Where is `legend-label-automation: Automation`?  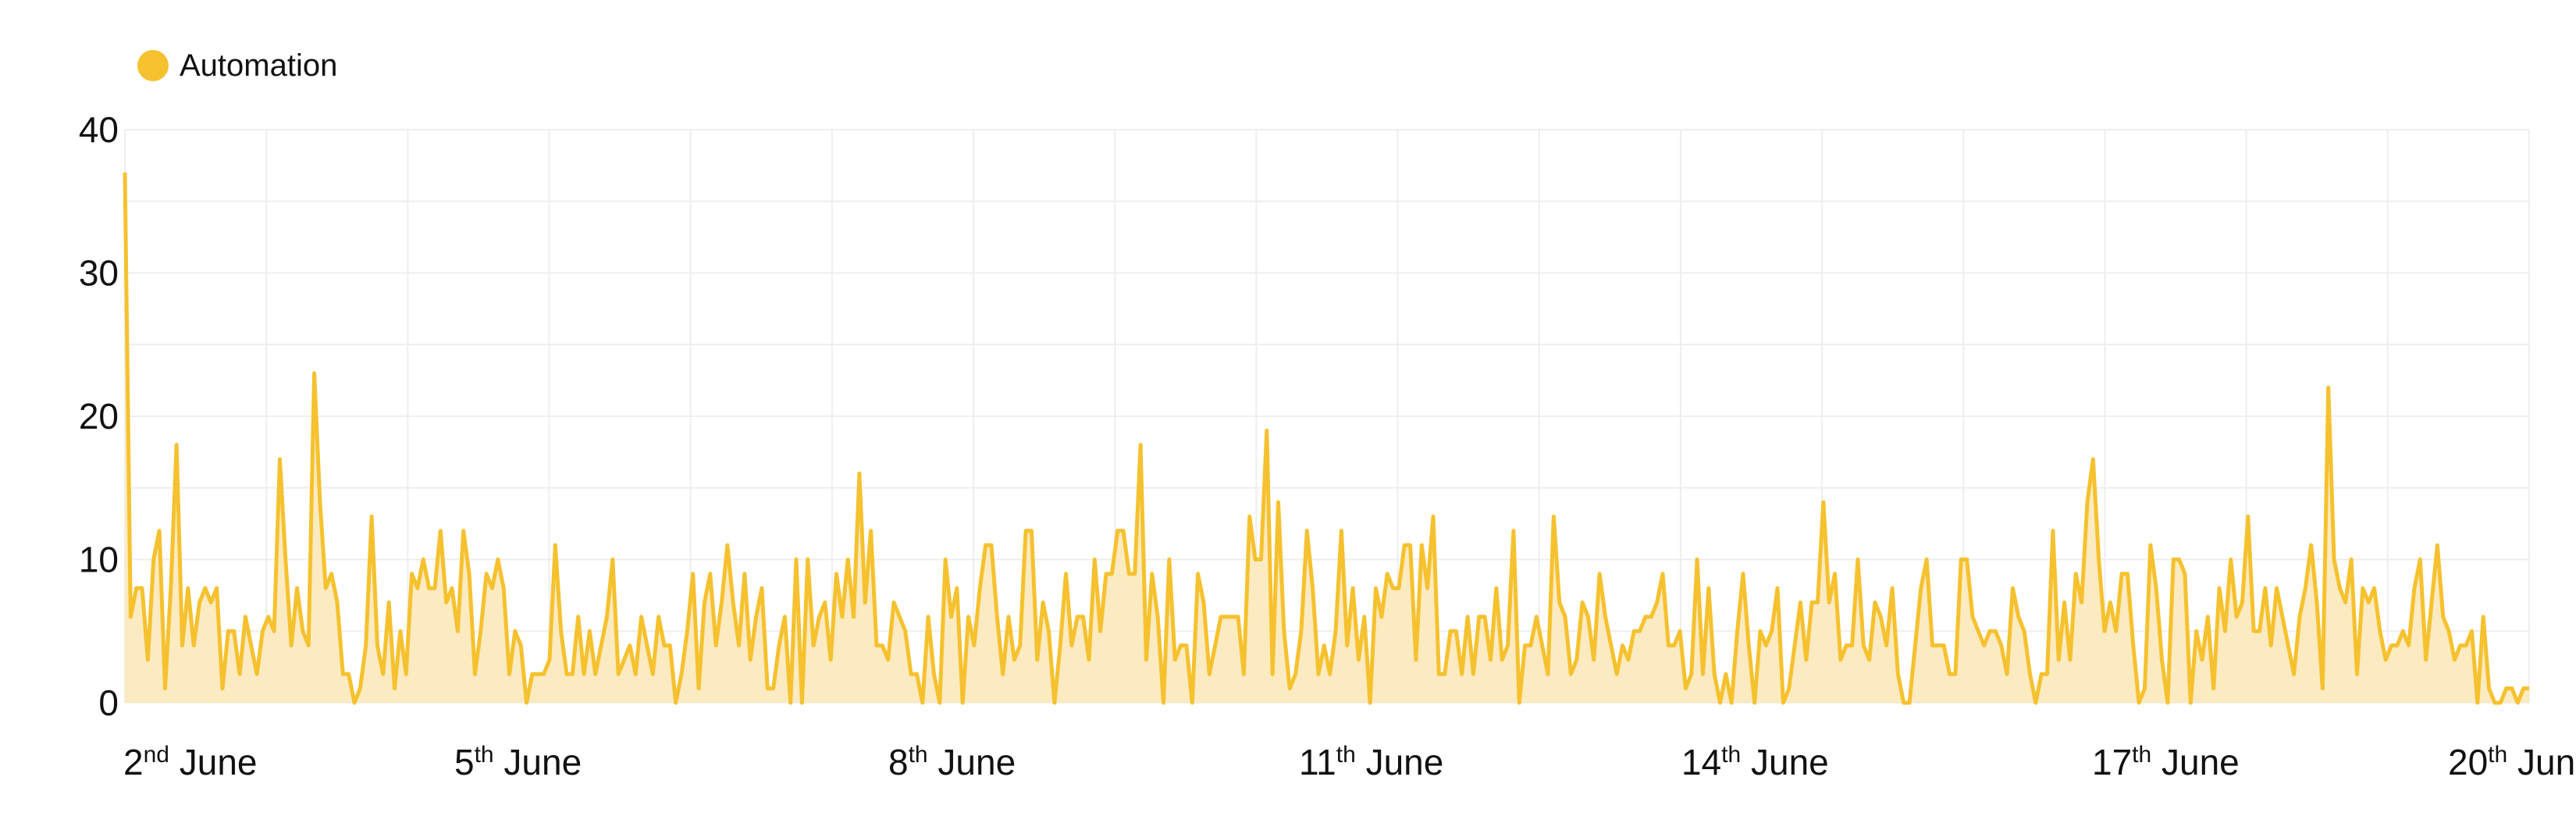 legend-label-automation: Automation is located at coordinates (259, 65).